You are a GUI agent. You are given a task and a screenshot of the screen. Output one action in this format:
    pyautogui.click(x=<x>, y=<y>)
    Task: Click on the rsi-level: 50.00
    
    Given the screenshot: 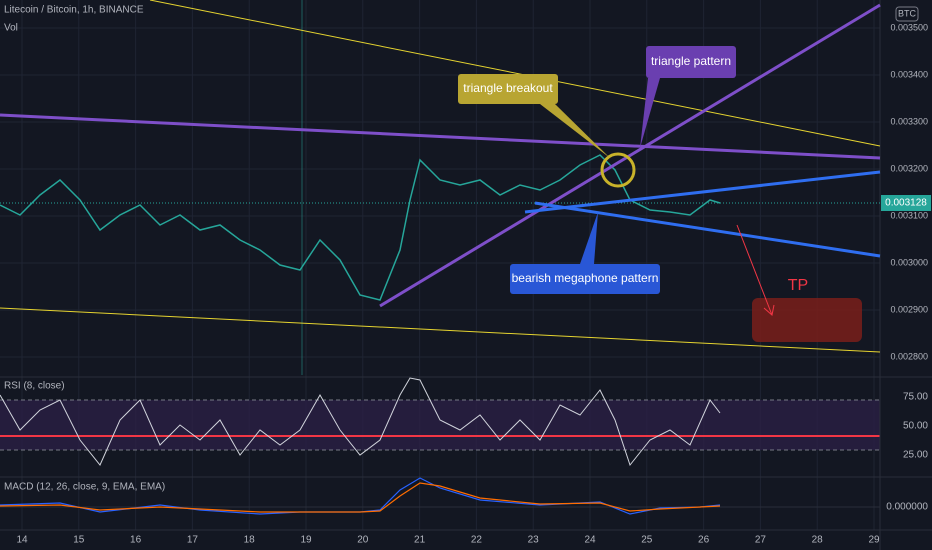 What is the action you would take?
    pyautogui.click(x=915, y=426)
    